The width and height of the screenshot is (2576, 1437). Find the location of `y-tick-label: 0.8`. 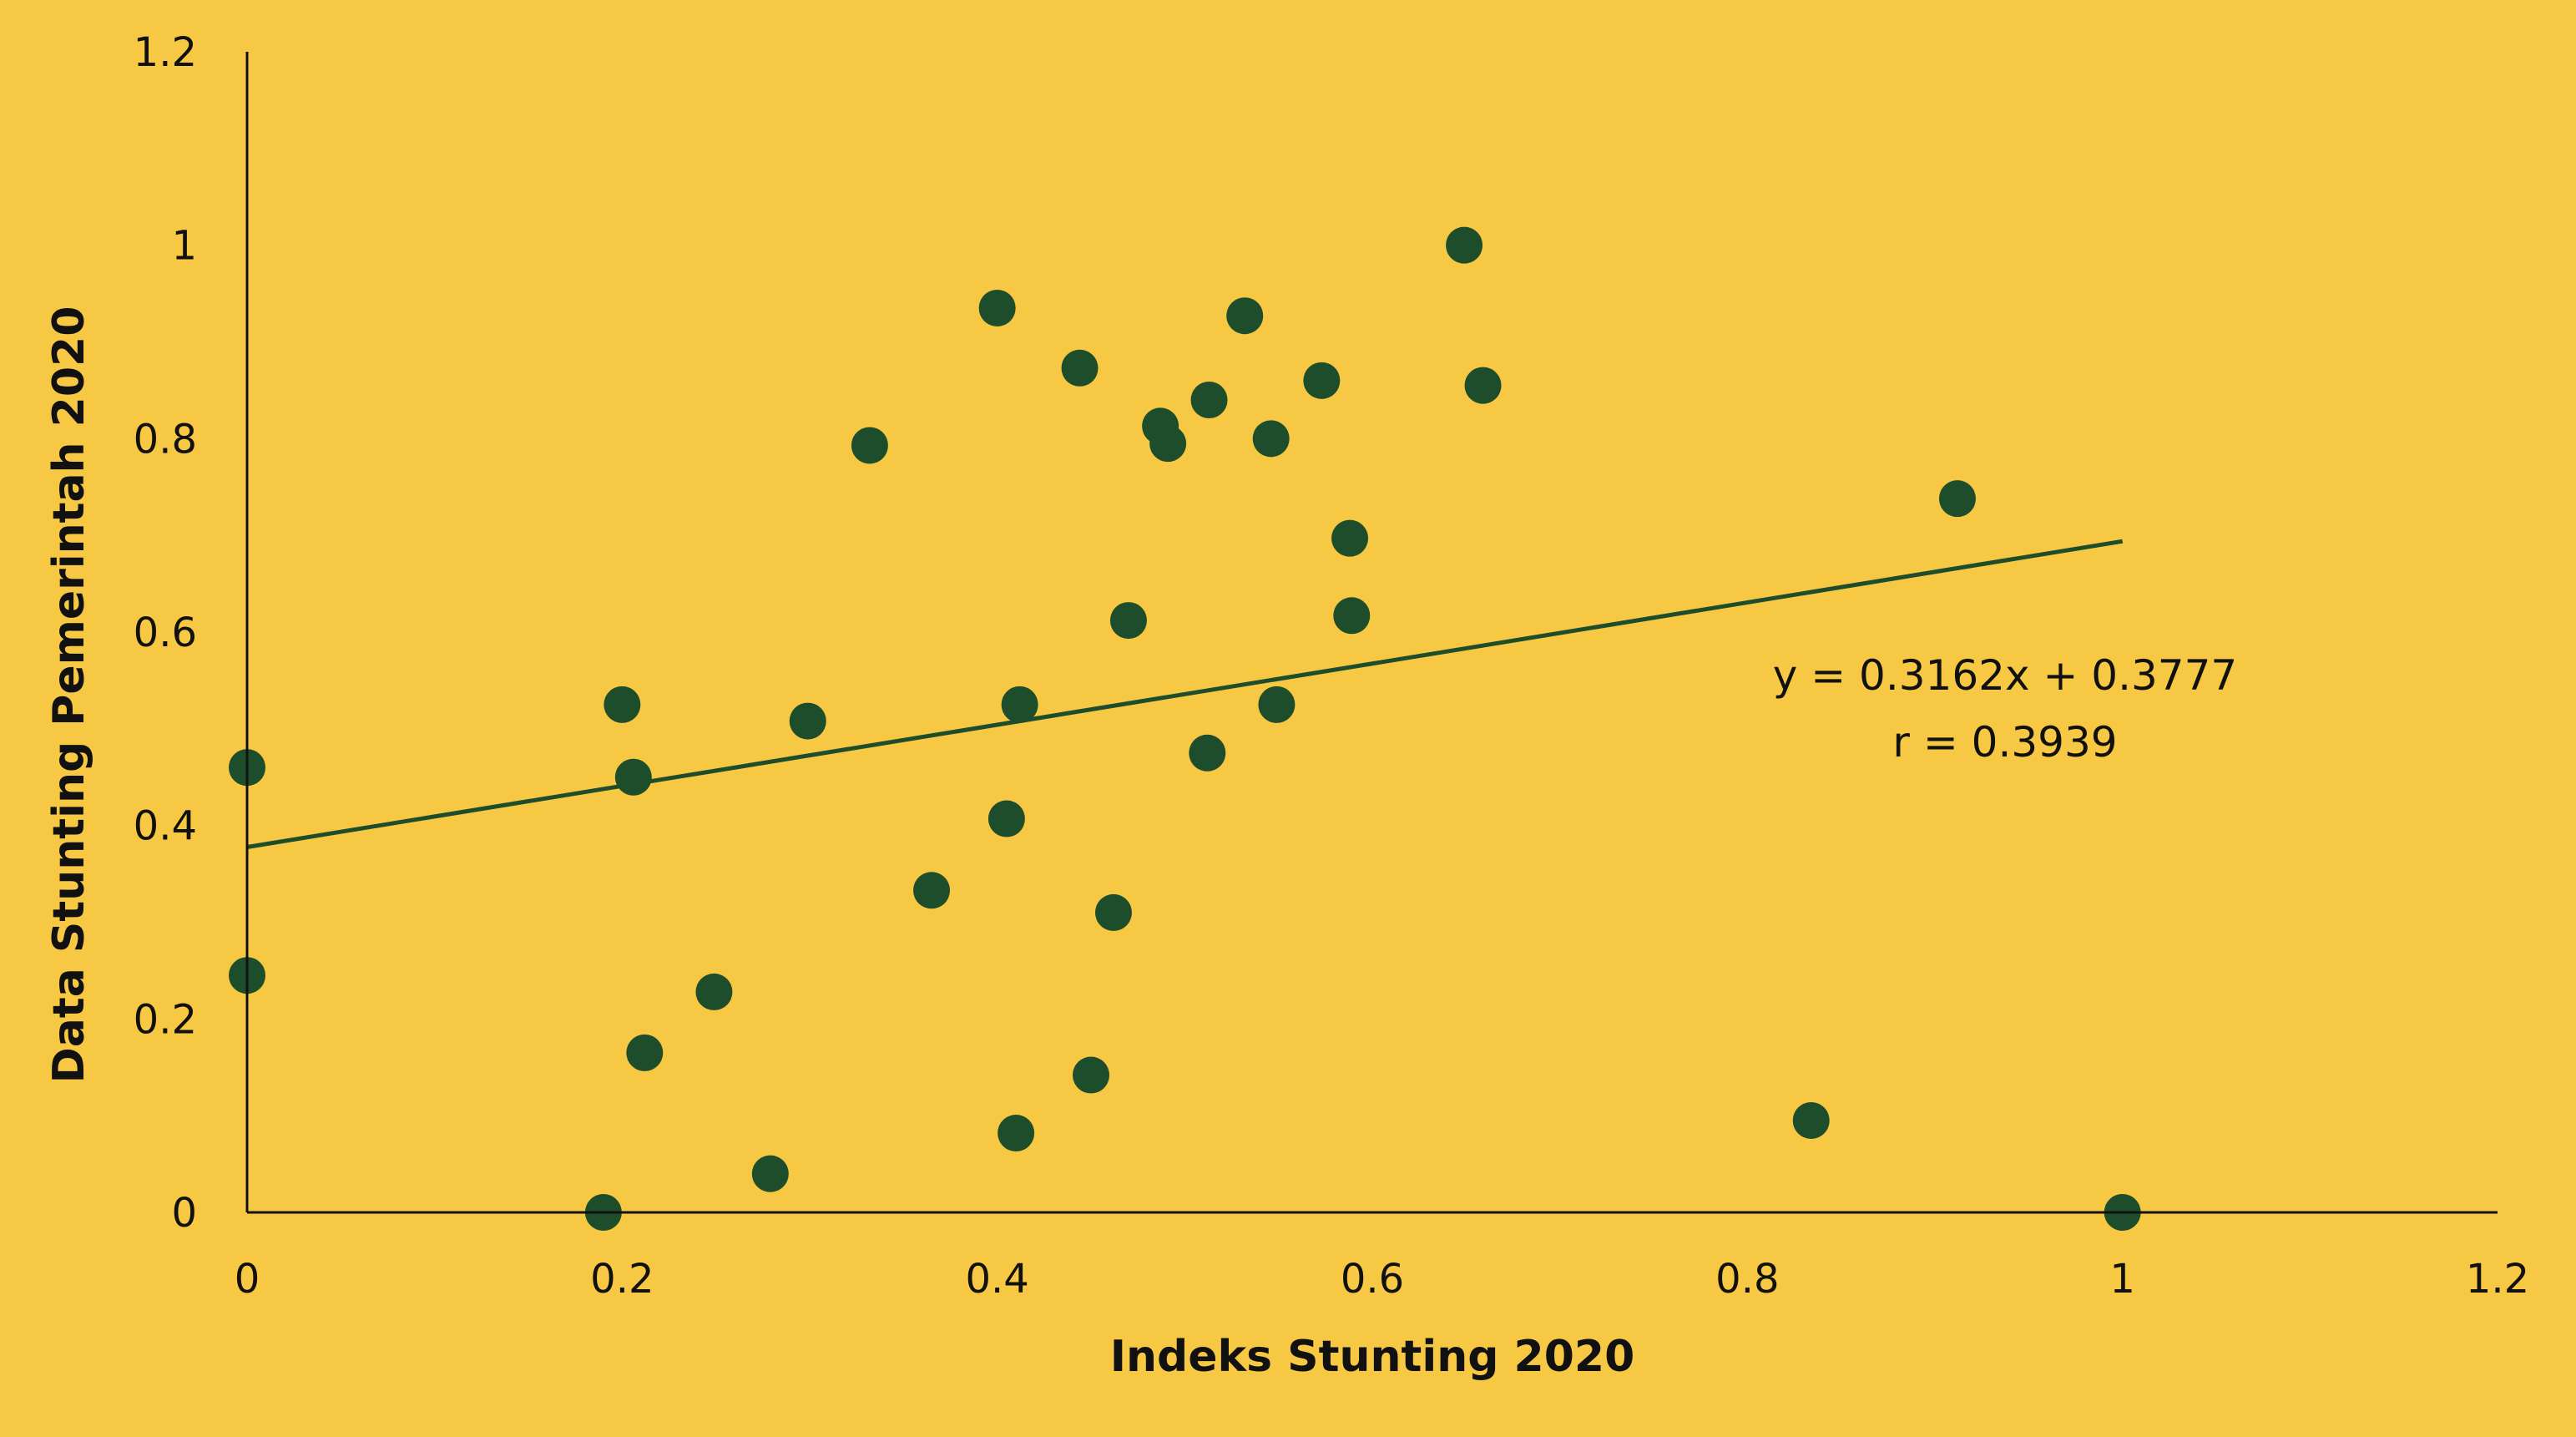

y-tick-label: 0.8 is located at coordinates (165, 439).